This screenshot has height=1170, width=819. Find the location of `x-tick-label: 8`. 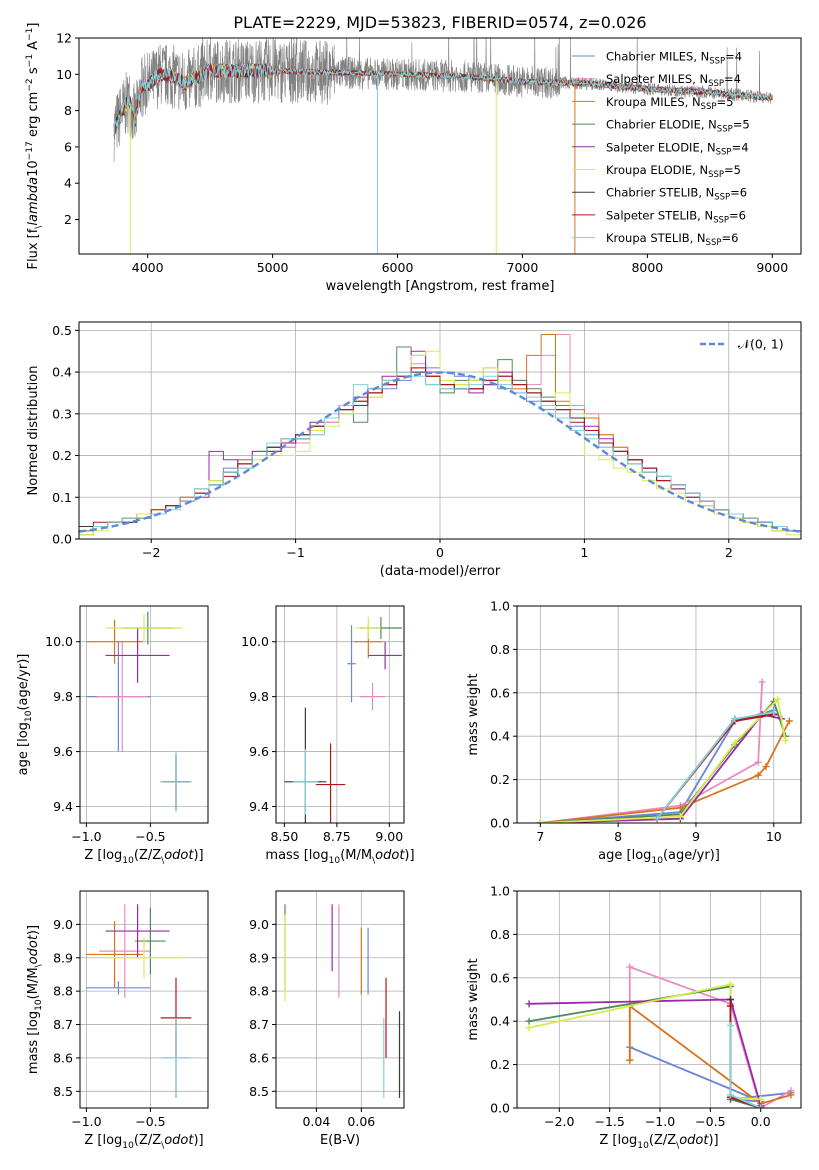

x-tick-label: 8 is located at coordinates (618, 836).